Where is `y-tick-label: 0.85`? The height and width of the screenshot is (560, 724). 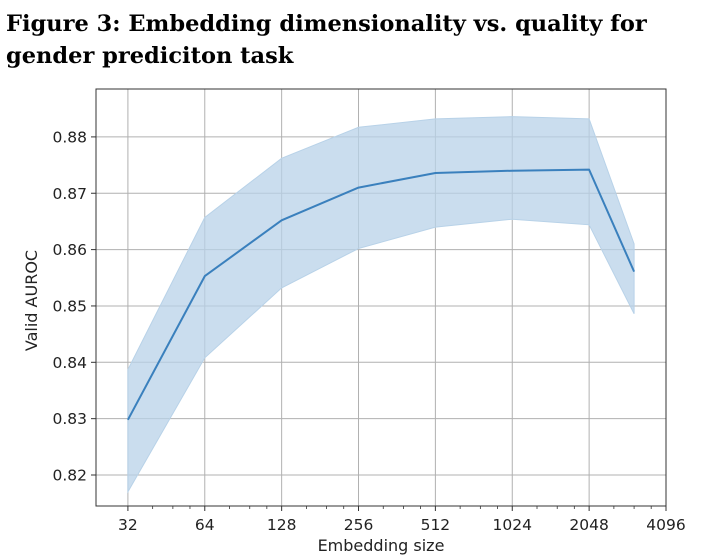
y-tick-label: 0.85 is located at coordinates (69, 306).